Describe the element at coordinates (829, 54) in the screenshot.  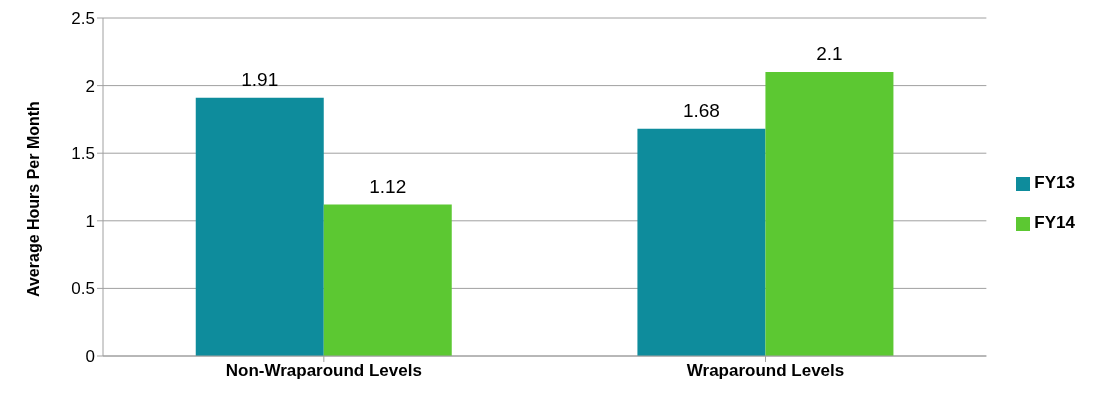
I see `data-label: 2.1` at that location.